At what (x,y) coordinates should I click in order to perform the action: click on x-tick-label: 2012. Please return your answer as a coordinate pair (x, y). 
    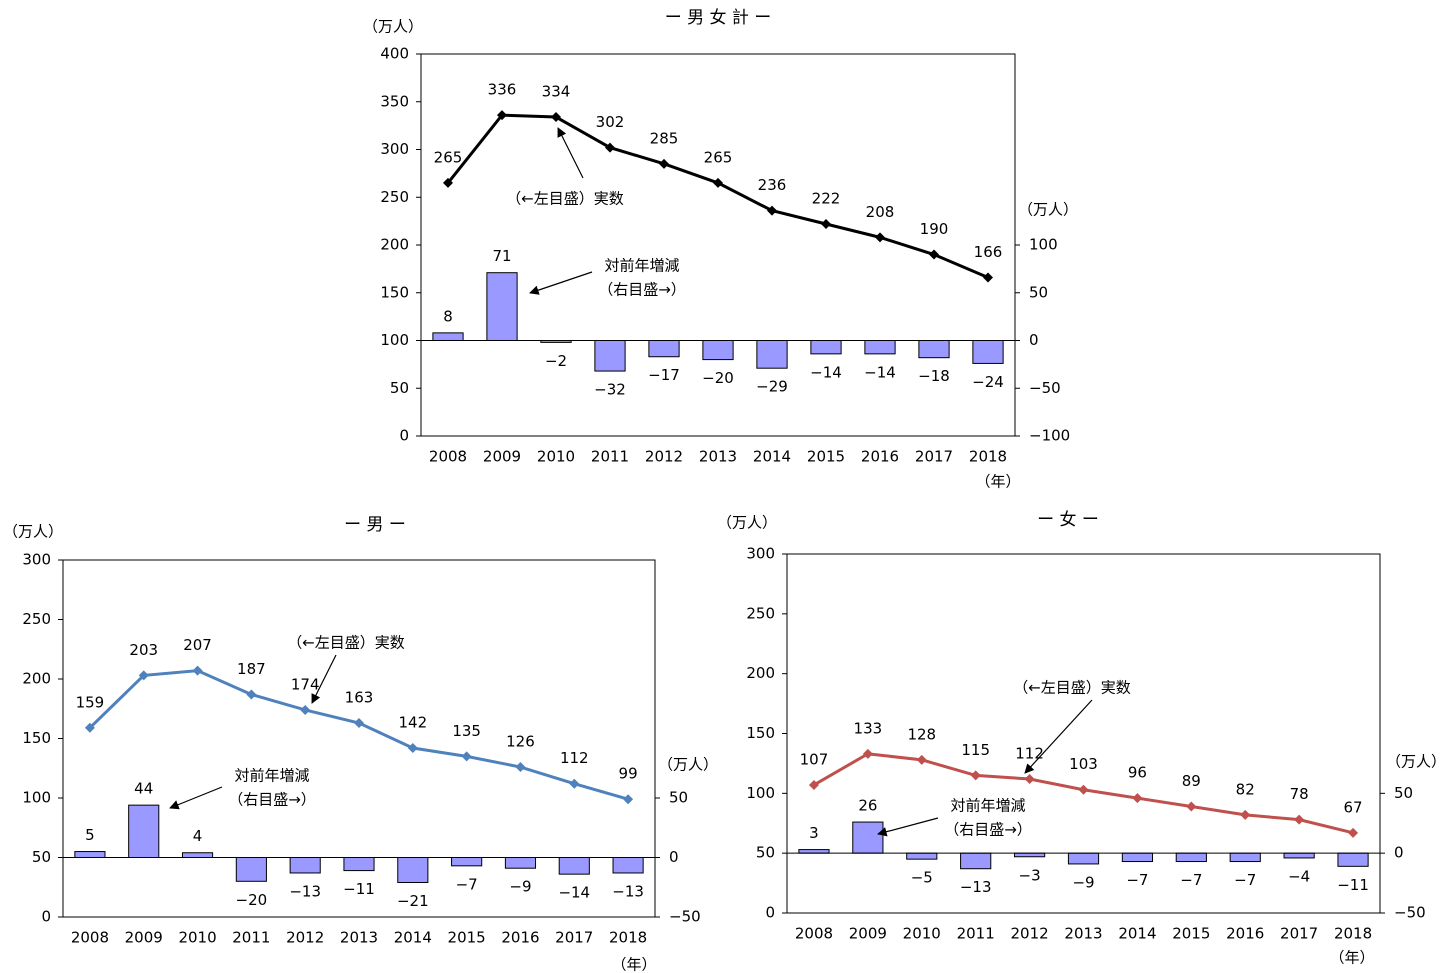
    Looking at the image, I should click on (664, 457).